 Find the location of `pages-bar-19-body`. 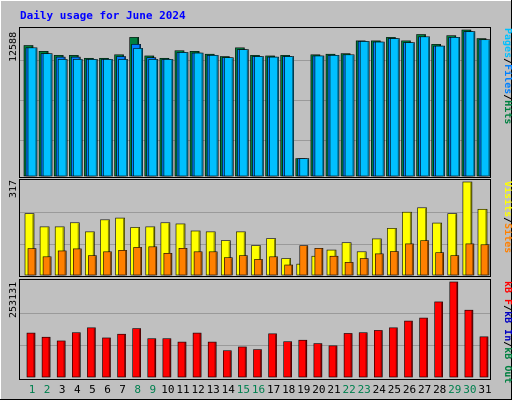

pages-bar-19-body is located at coordinates (304, 167).